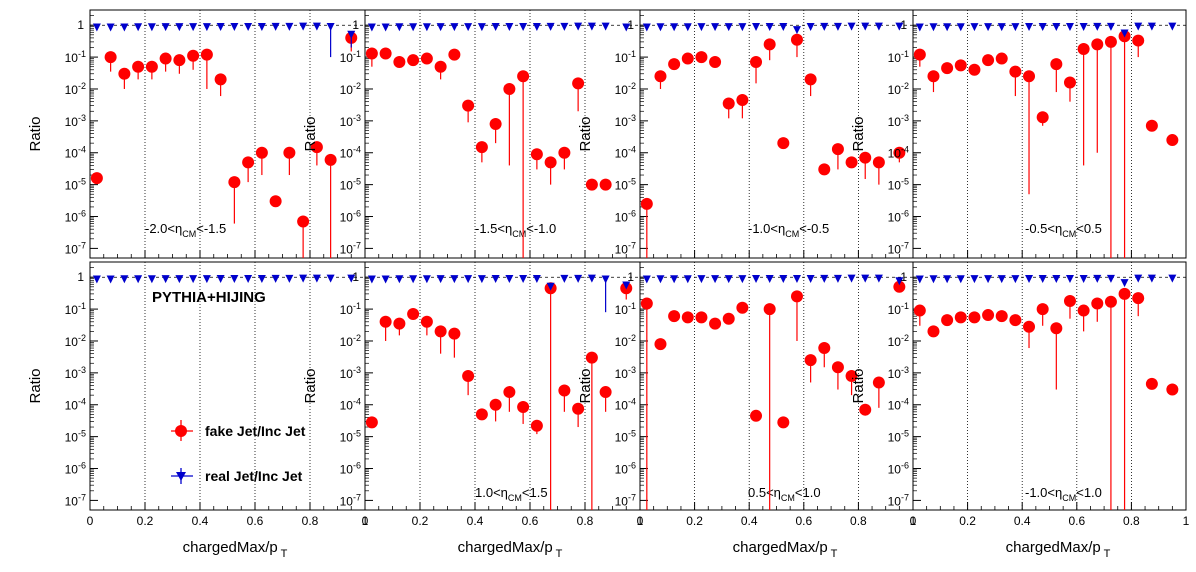 The height and width of the screenshot is (572, 1196). What do you see at coordinates (355, 25) in the screenshot?
I see `y-tick-label: 1` at bounding box center [355, 25].